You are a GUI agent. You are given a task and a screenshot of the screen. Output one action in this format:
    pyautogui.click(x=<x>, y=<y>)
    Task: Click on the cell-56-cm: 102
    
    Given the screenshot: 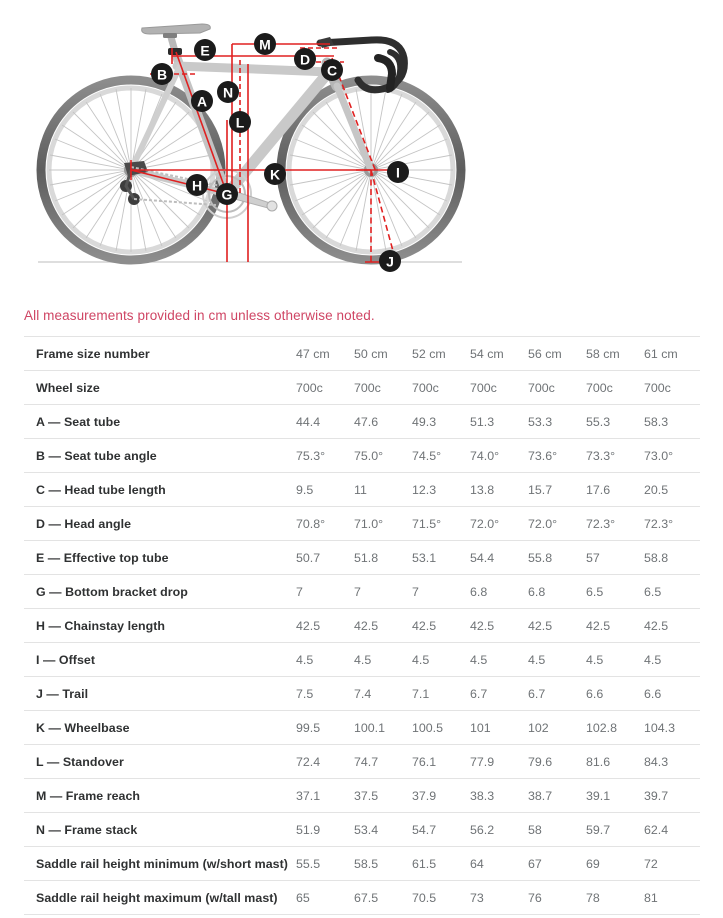 What is the action you would take?
    pyautogui.click(x=555, y=727)
    